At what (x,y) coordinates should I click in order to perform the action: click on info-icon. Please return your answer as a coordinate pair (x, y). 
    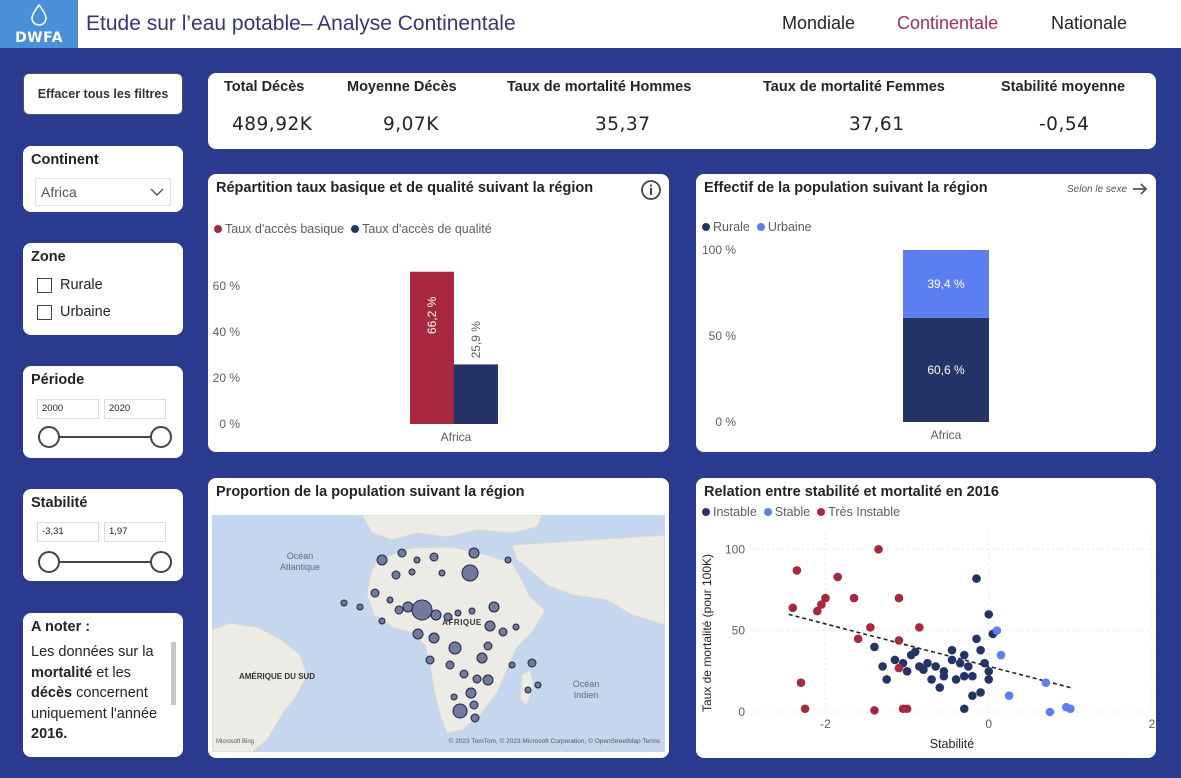
    Looking at the image, I should click on (651, 190).